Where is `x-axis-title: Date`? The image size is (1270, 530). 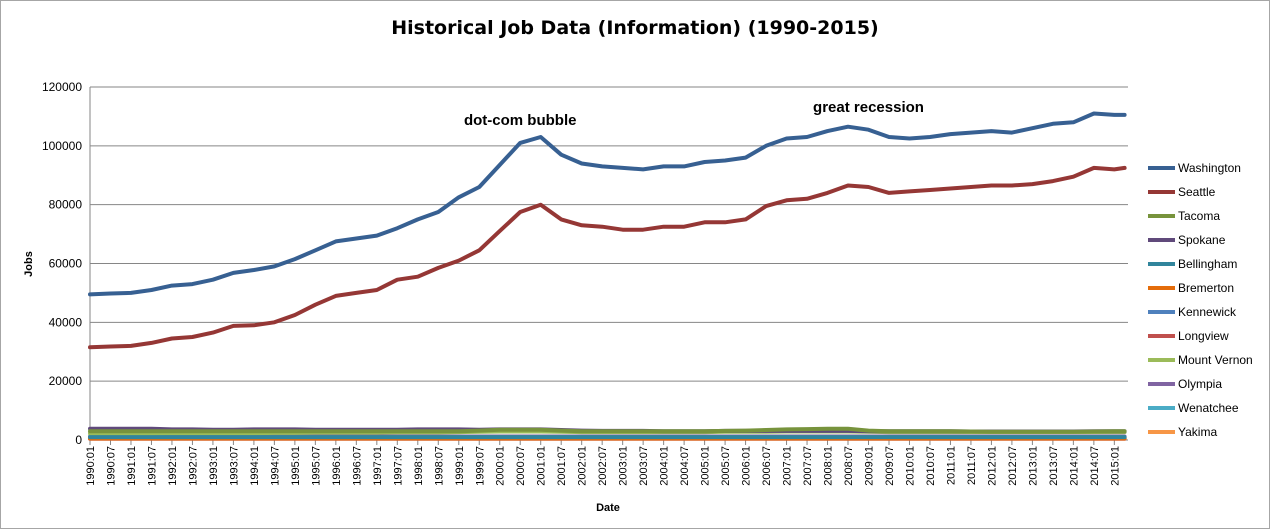 x-axis-title: Date is located at coordinates (608, 508).